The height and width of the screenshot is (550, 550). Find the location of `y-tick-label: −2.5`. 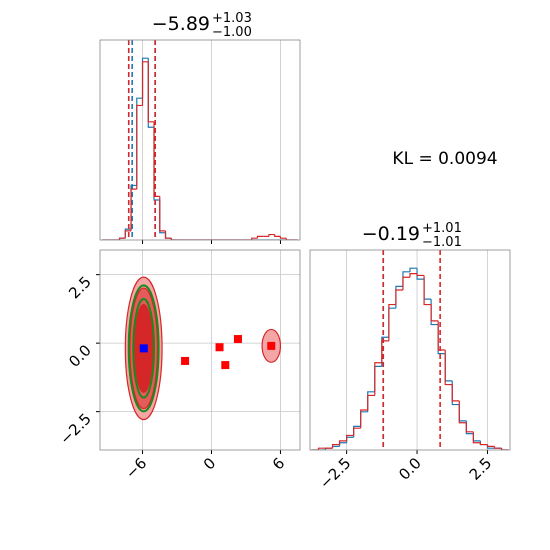

y-tick-label: −2.5 is located at coordinates (75, 429).